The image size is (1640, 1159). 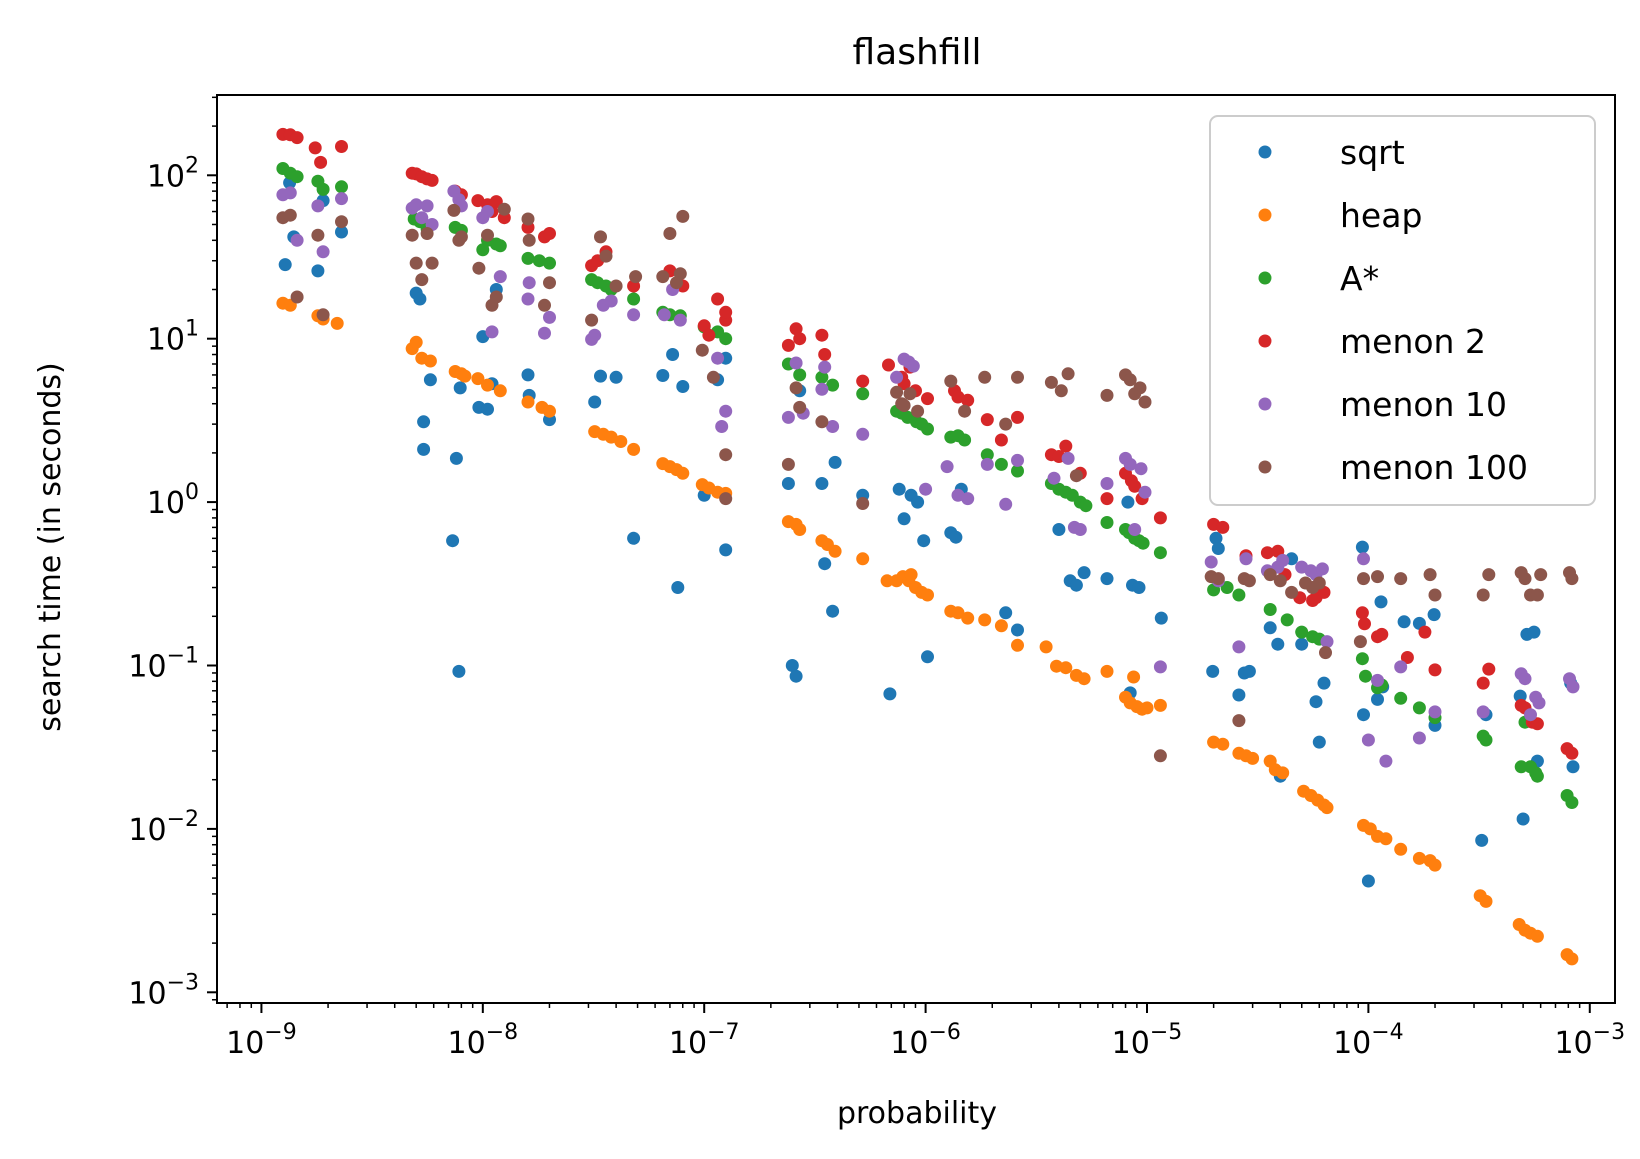 I want to click on legend-label: menon 100, so click(x=1434, y=467).